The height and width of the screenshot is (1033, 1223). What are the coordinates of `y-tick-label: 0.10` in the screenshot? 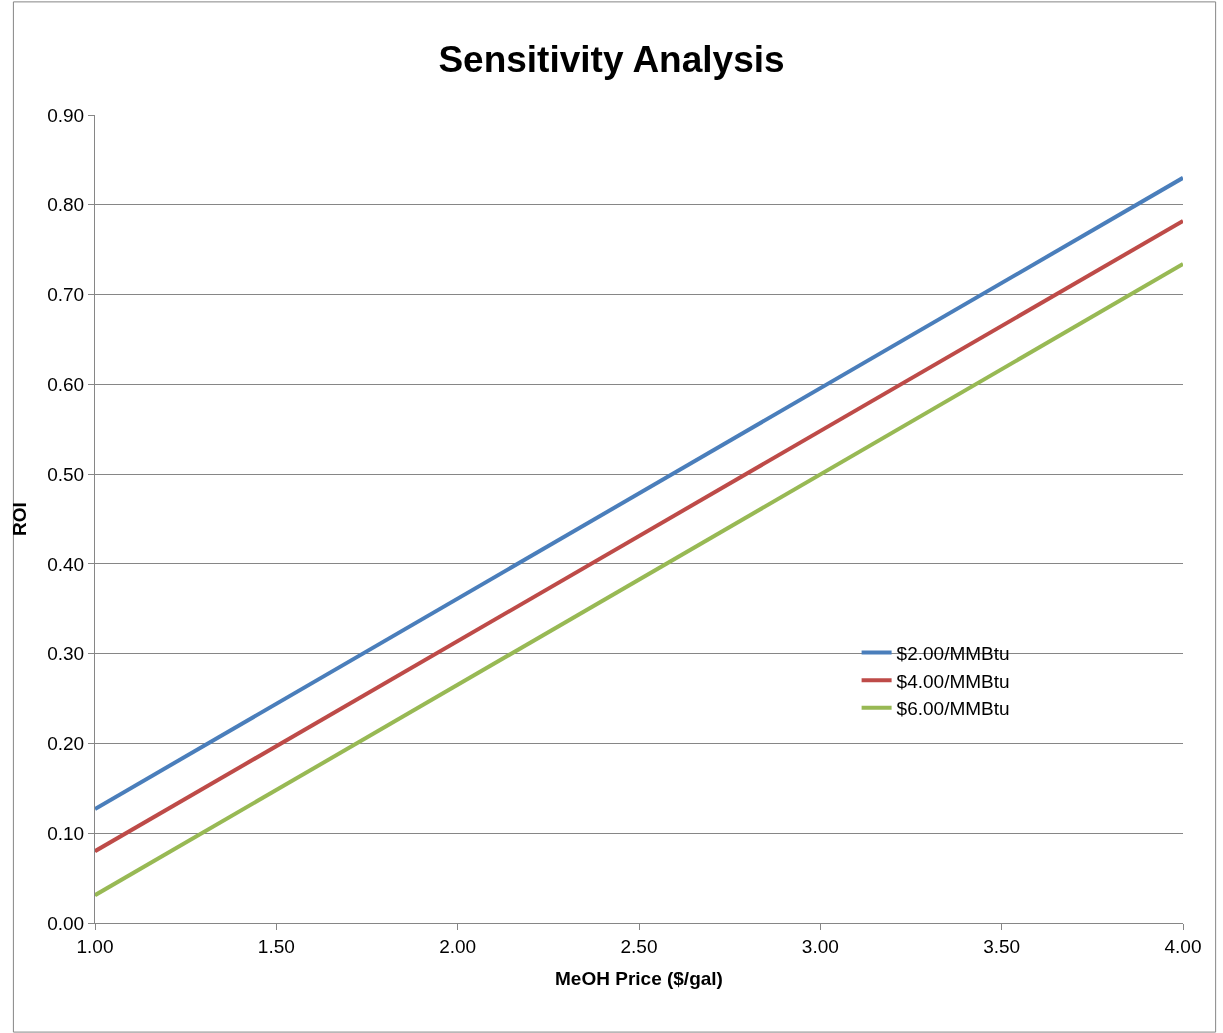 It's located at (66, 833).